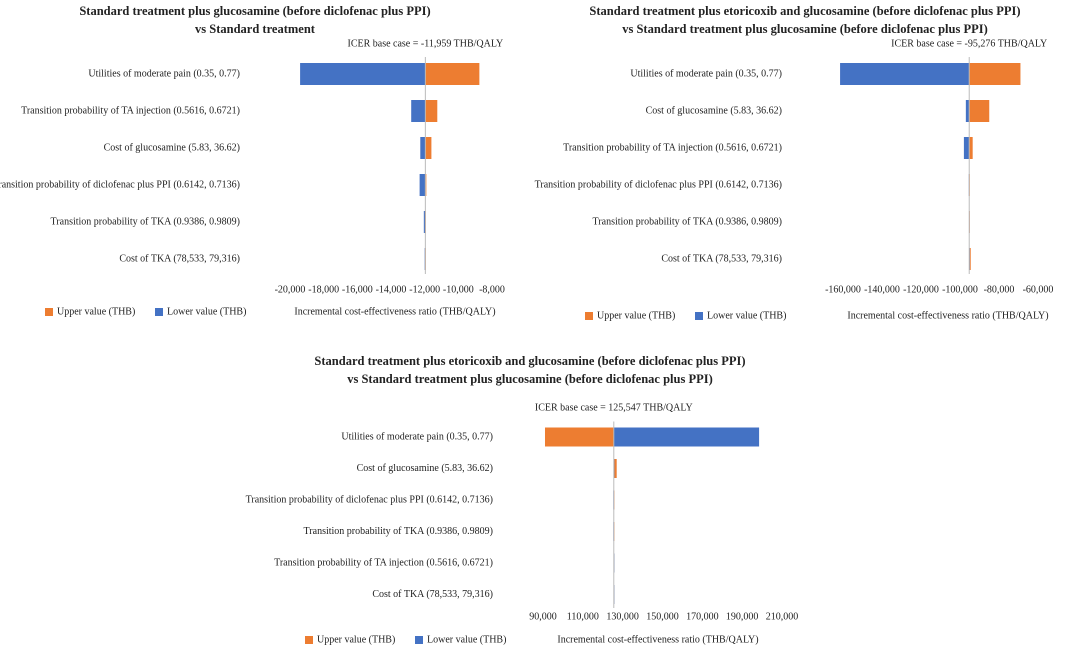 The image size is (1065, 658). What do you see at coordinates (782, 616) in the screenshot?
I see `x-tick-label: 210,000` at bounding box center [782, 616].